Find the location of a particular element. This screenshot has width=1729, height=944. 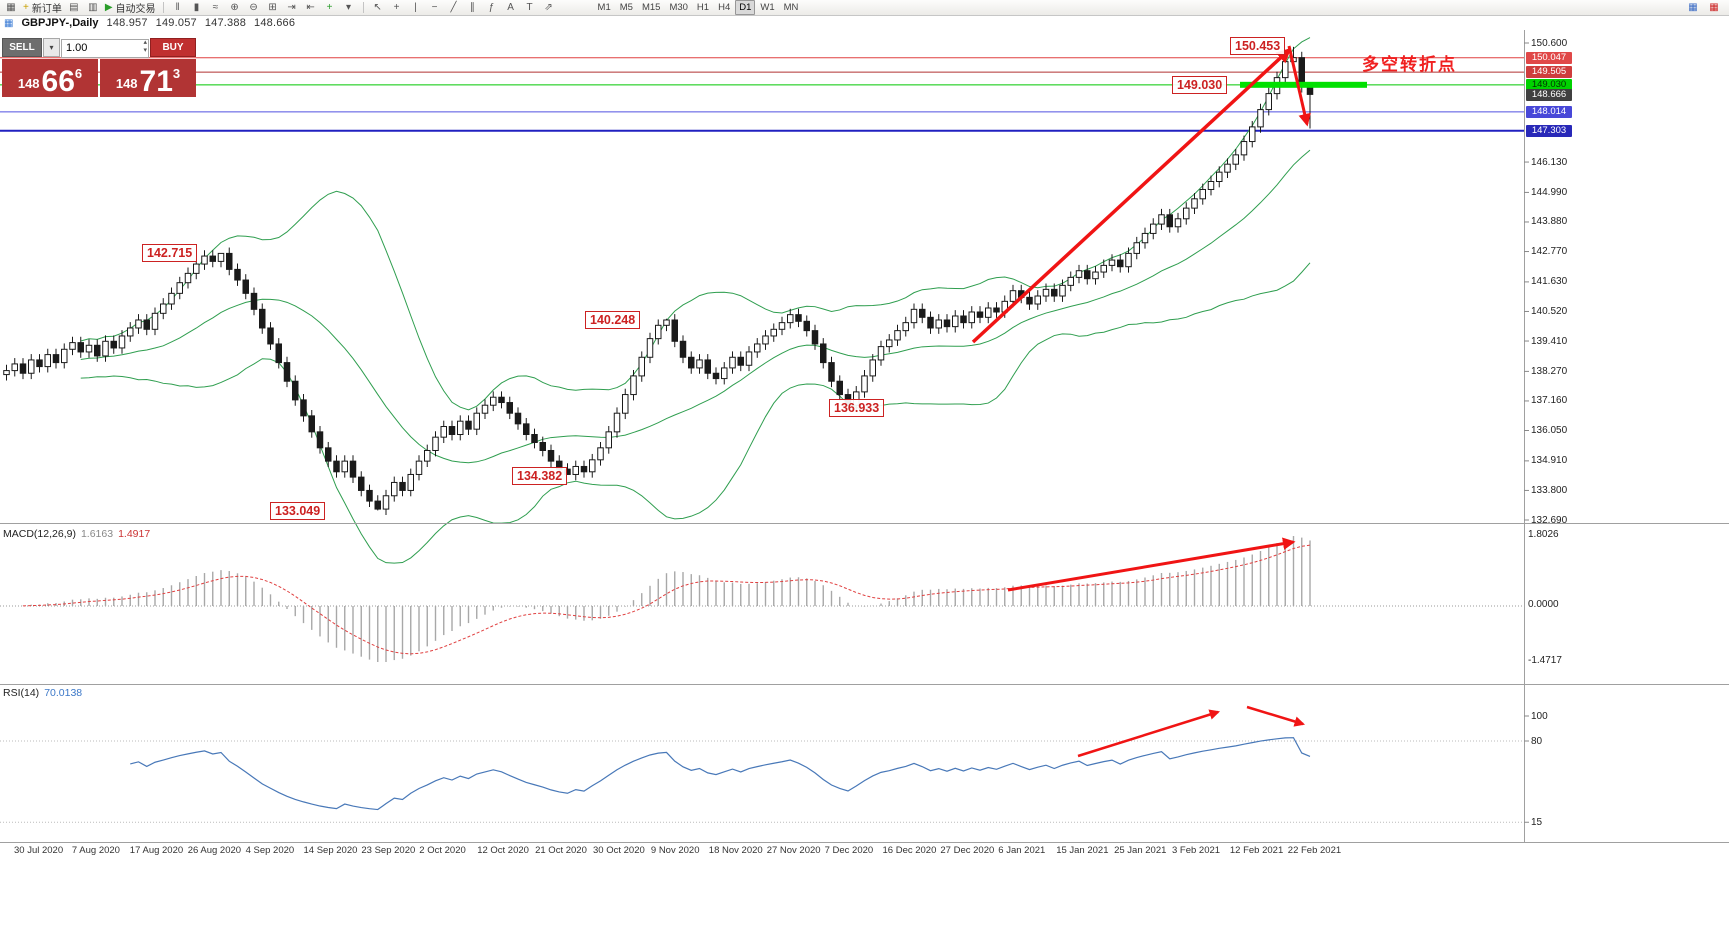

horizontal-line-icon: − is located at coordinates (434, 7).